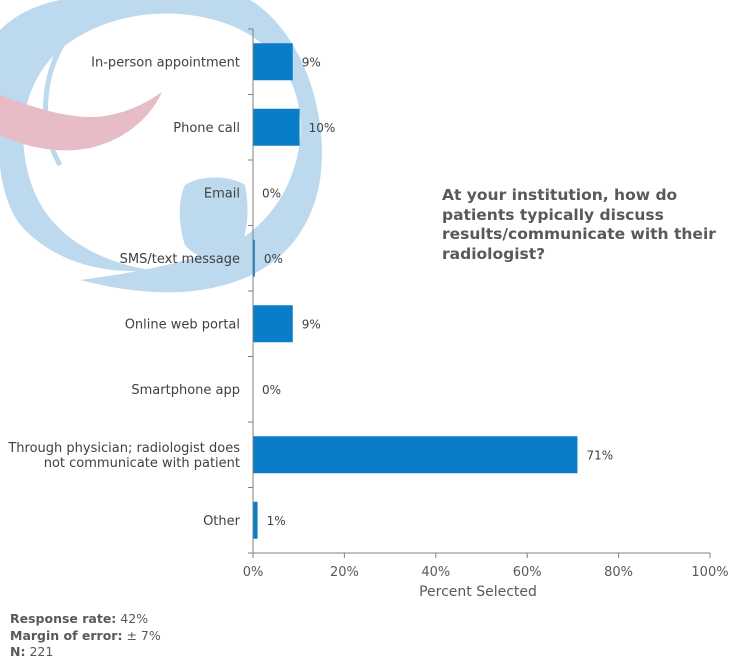 Image resolution: width=738 pixels, height=662 pixels. What do you see at coordinates (322, 128) in the screenshot?
I see `data-label: 10%` at bounding box center [322, 128].